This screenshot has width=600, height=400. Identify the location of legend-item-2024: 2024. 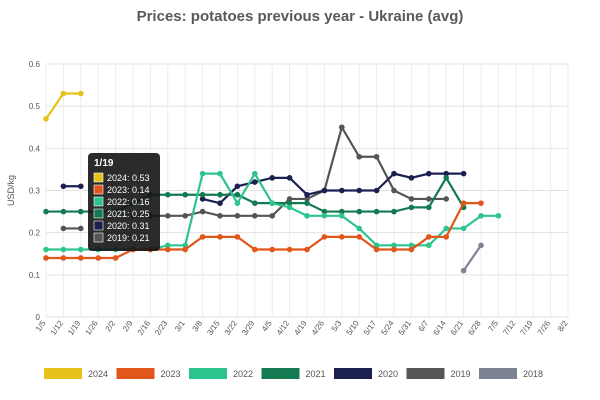
(76, 373).